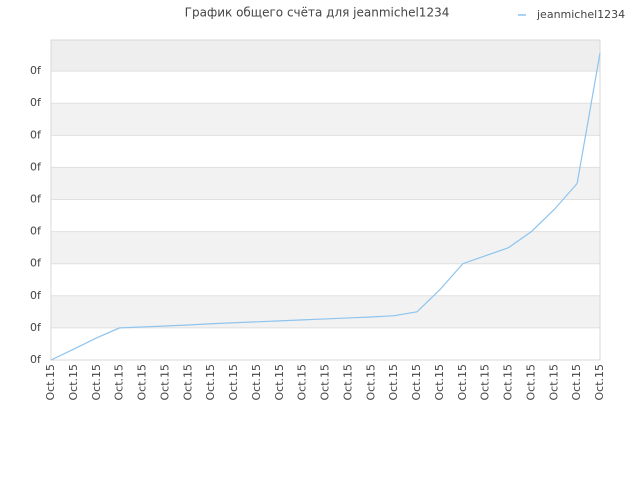 The width and height of the screenshot is (640, 484). I want to click on chart-title: График общего счёта для jeanmichel1234, so click(317, 13).